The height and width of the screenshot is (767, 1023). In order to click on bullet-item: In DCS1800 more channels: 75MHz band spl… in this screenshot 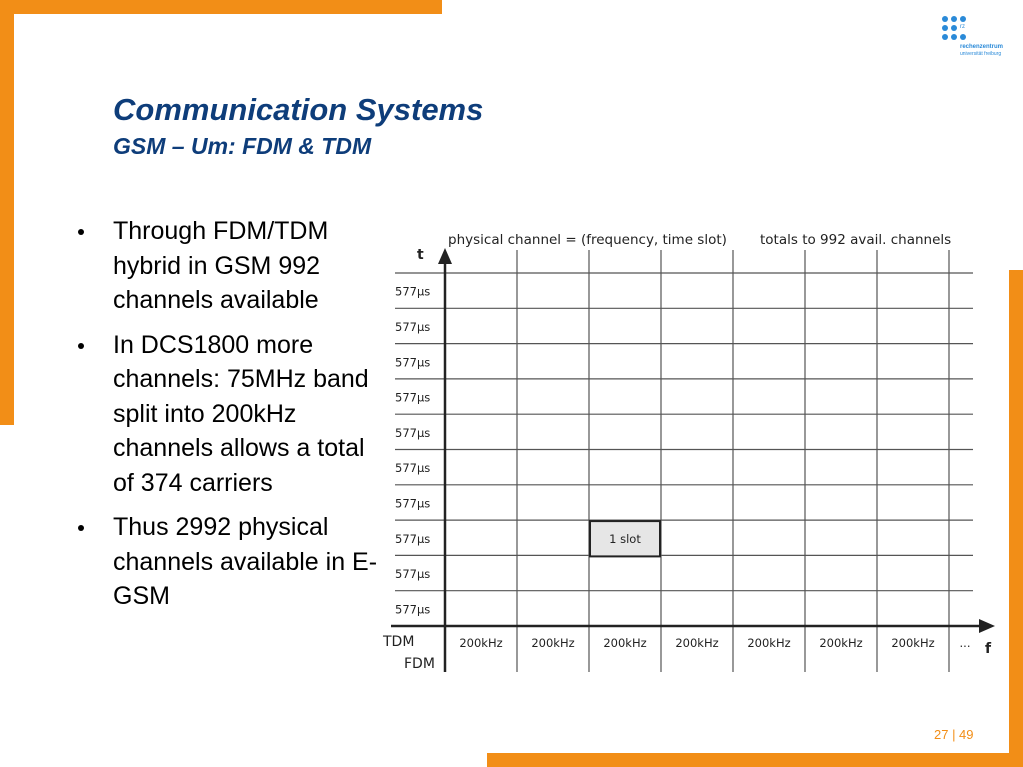, I will do `click(228, 414)`.